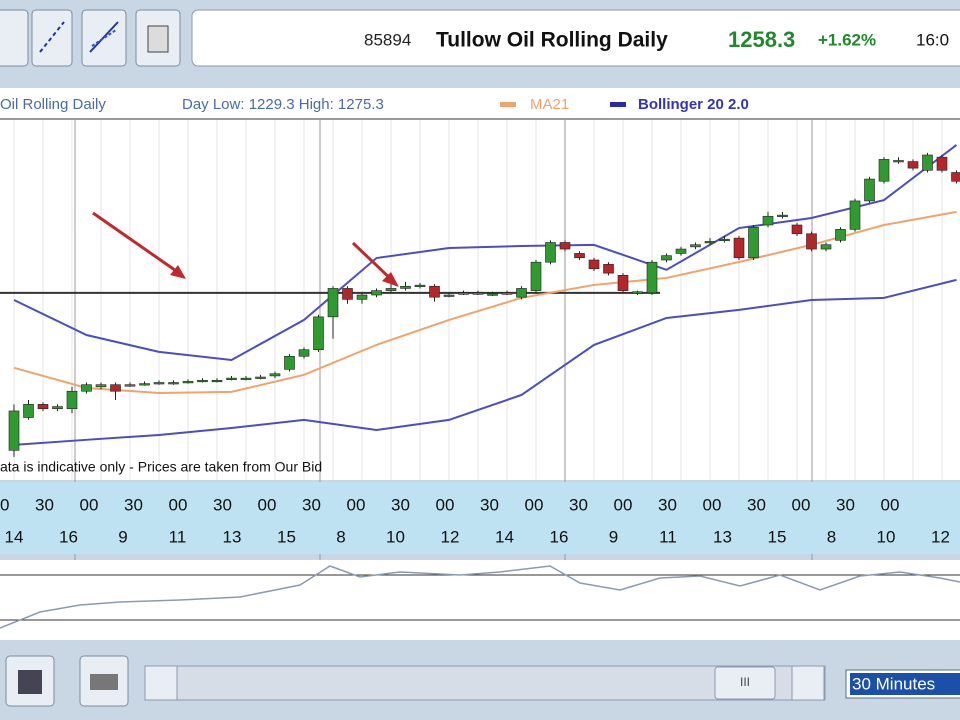 The height and width of the screenshot is (720, 960). I want to click on info-box, so click(575, 38).